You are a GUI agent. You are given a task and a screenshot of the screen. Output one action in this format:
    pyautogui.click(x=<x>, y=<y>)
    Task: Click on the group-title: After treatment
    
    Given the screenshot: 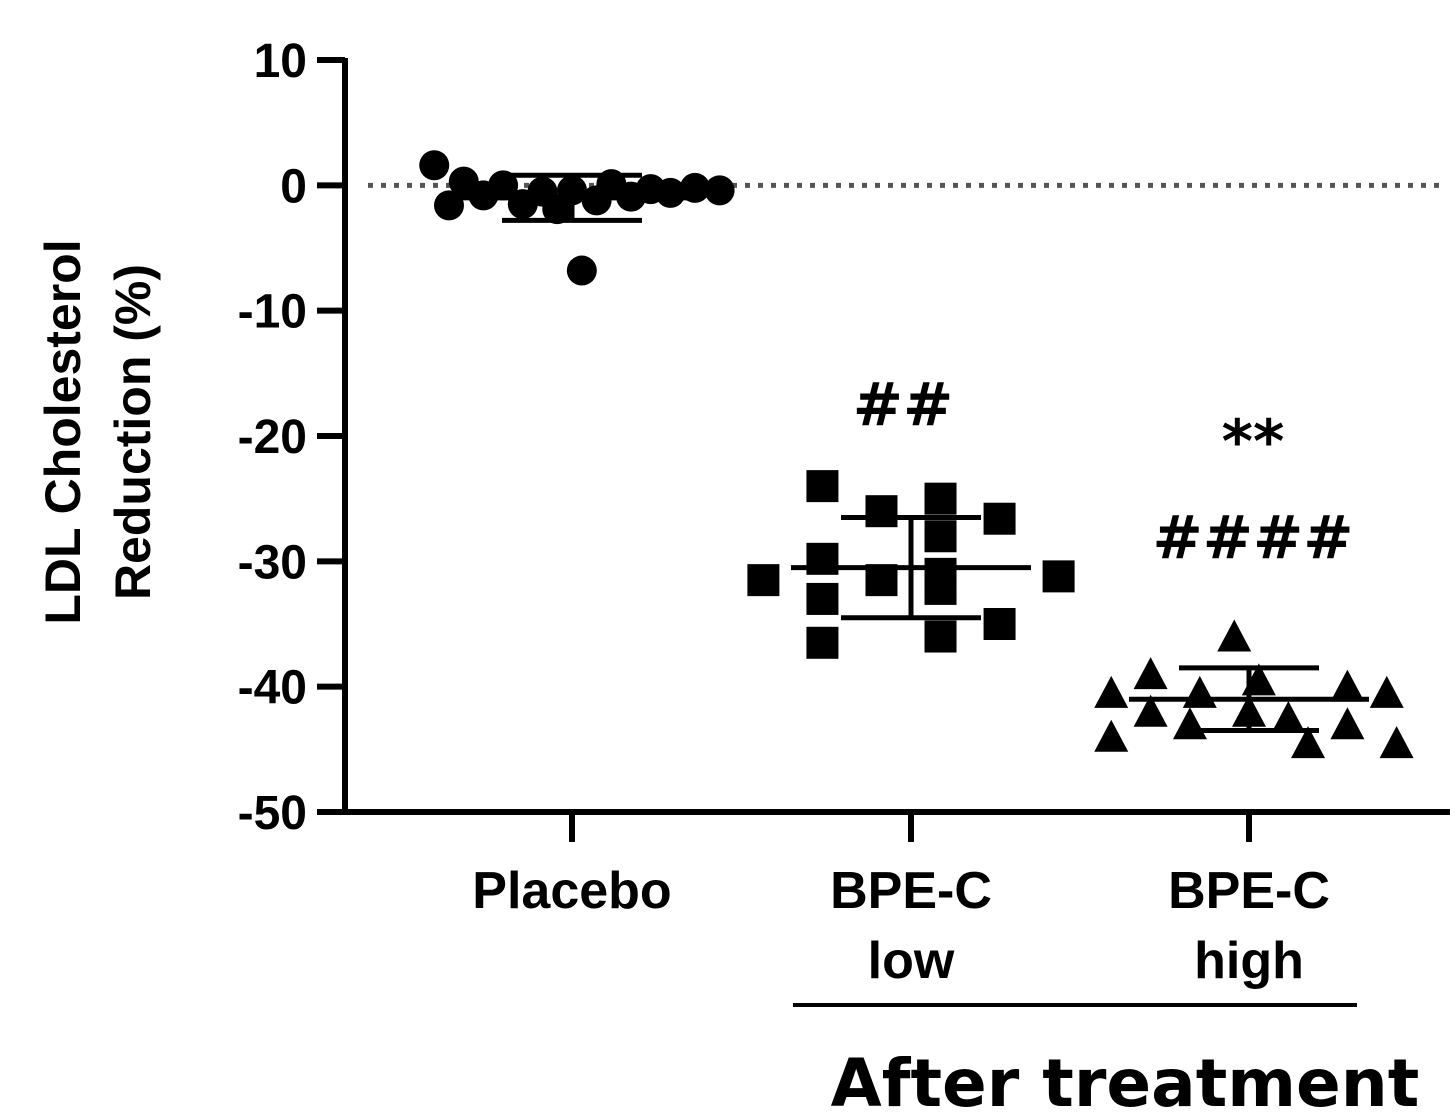 What is the action you would take?
    pyautogui.click(x=1125, y=1079)
    